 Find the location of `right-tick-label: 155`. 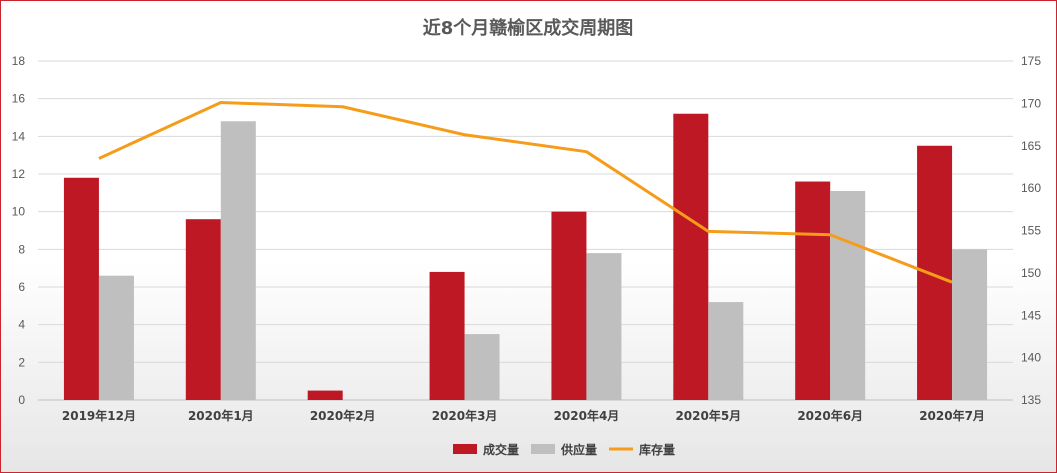

right-tick-label: 155 is located at coordinates (1031, 231).